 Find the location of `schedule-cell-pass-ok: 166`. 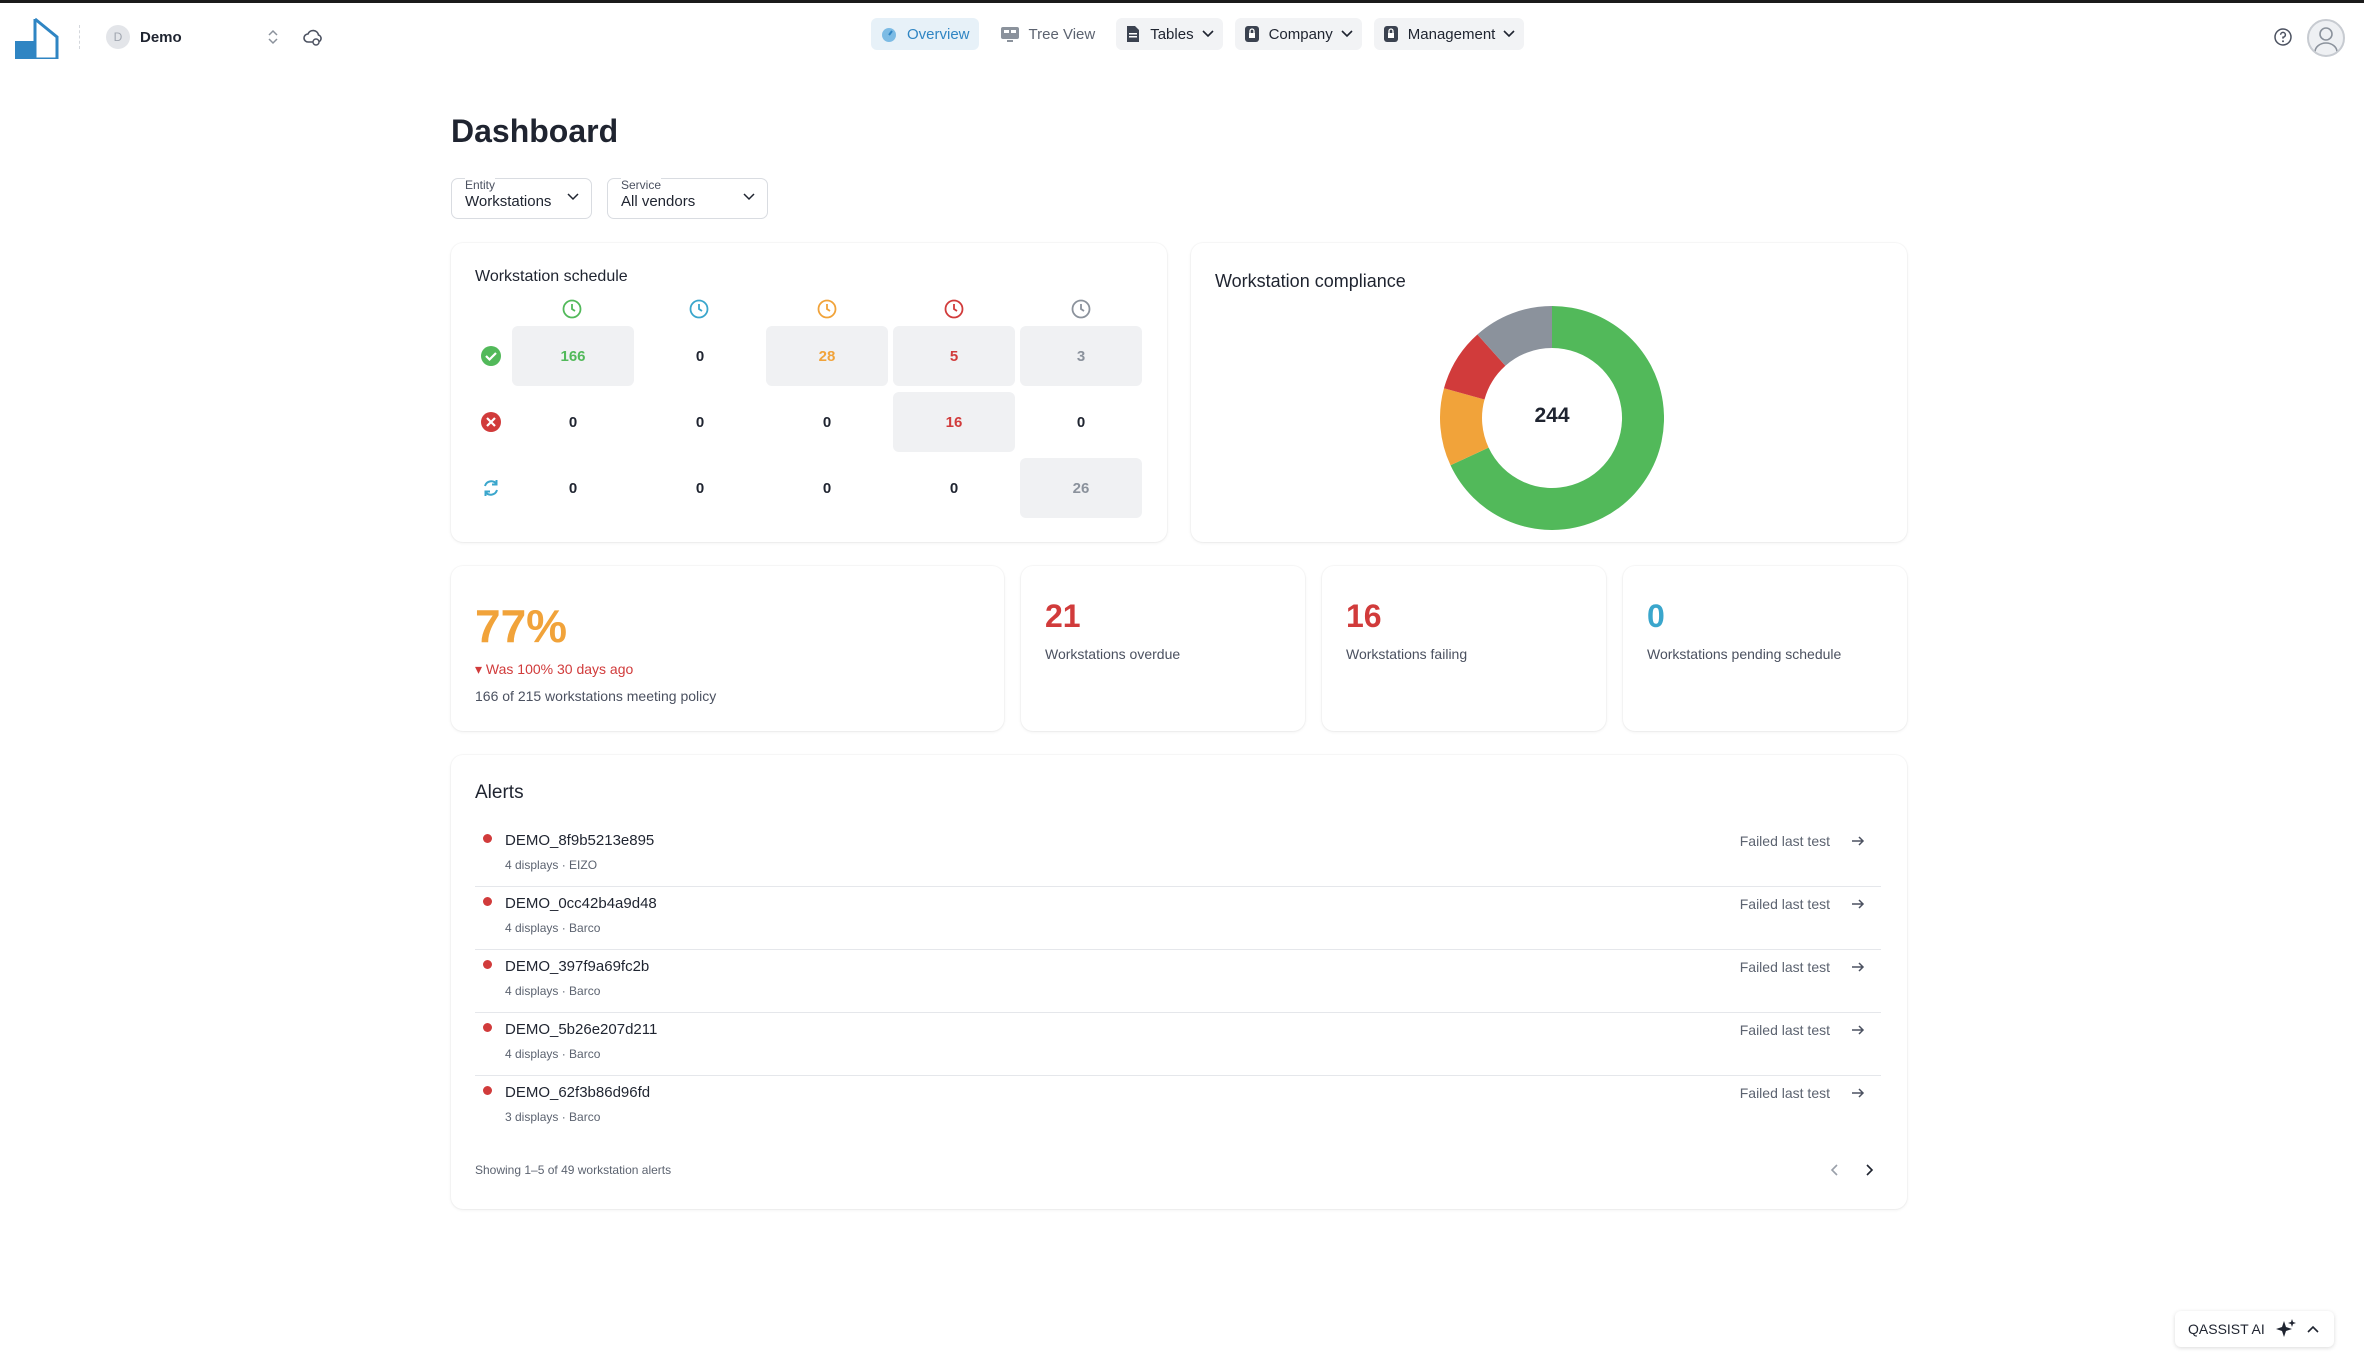

schedule-cell-pass-ok: 166 is located at coordinates (573, 356).